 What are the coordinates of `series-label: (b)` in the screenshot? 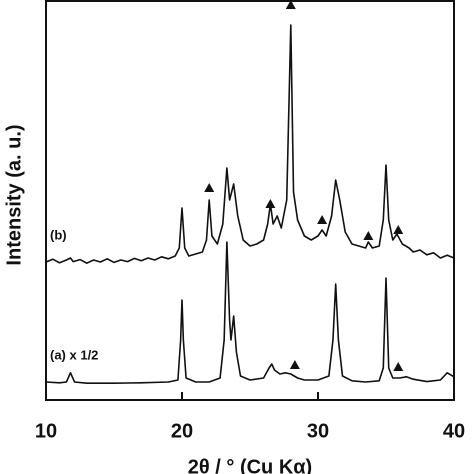 It's located at (58, 234).